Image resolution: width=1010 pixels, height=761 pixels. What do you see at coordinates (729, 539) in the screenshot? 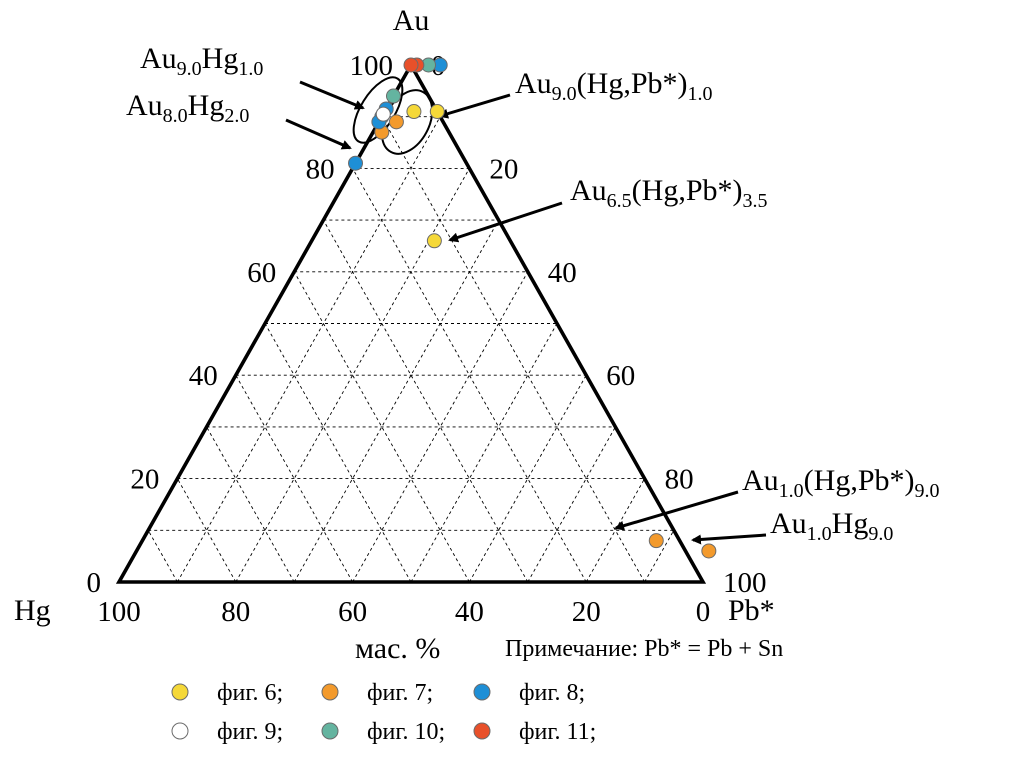
I see `annotation-arrow-au1-hg9` at bounding box center [729, 539].